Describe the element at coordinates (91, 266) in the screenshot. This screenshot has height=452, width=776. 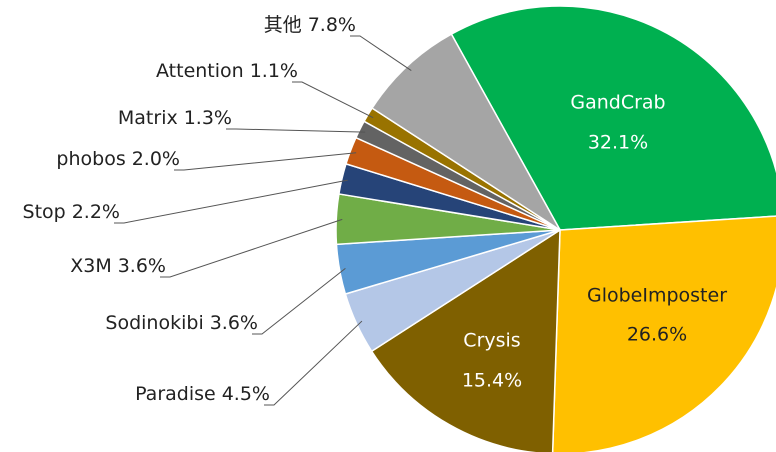
I see `slice-name: X3M` at that location.